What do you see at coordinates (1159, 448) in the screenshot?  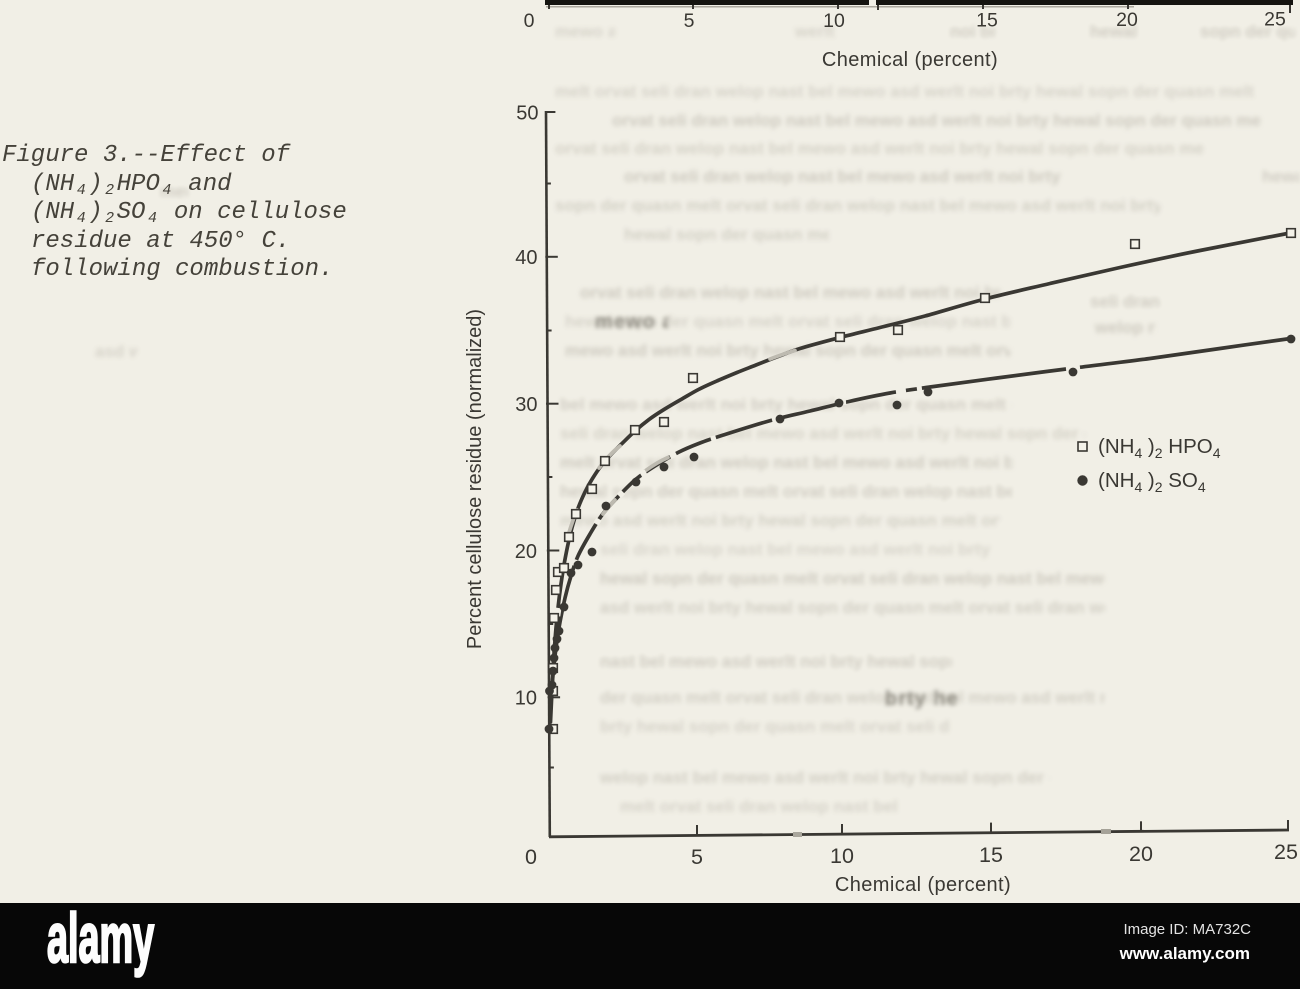 I see `svg-text: (NH4 )2 HPO4` at bounding box center [1159, 448].